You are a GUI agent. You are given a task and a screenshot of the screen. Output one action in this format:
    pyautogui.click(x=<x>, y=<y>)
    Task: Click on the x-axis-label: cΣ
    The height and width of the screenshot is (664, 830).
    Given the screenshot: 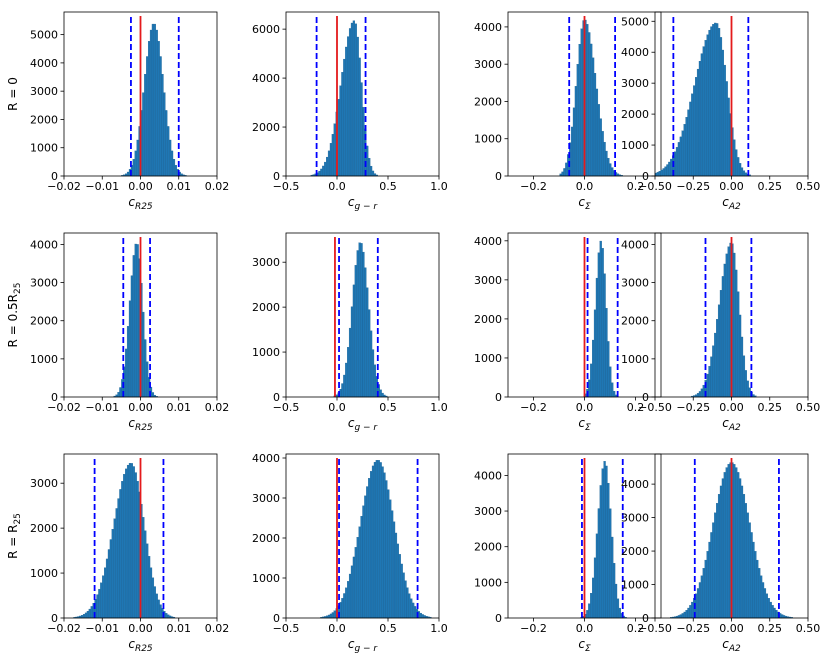 What is the action you would take?
    pyautogui.click(x=584, y=424)
    